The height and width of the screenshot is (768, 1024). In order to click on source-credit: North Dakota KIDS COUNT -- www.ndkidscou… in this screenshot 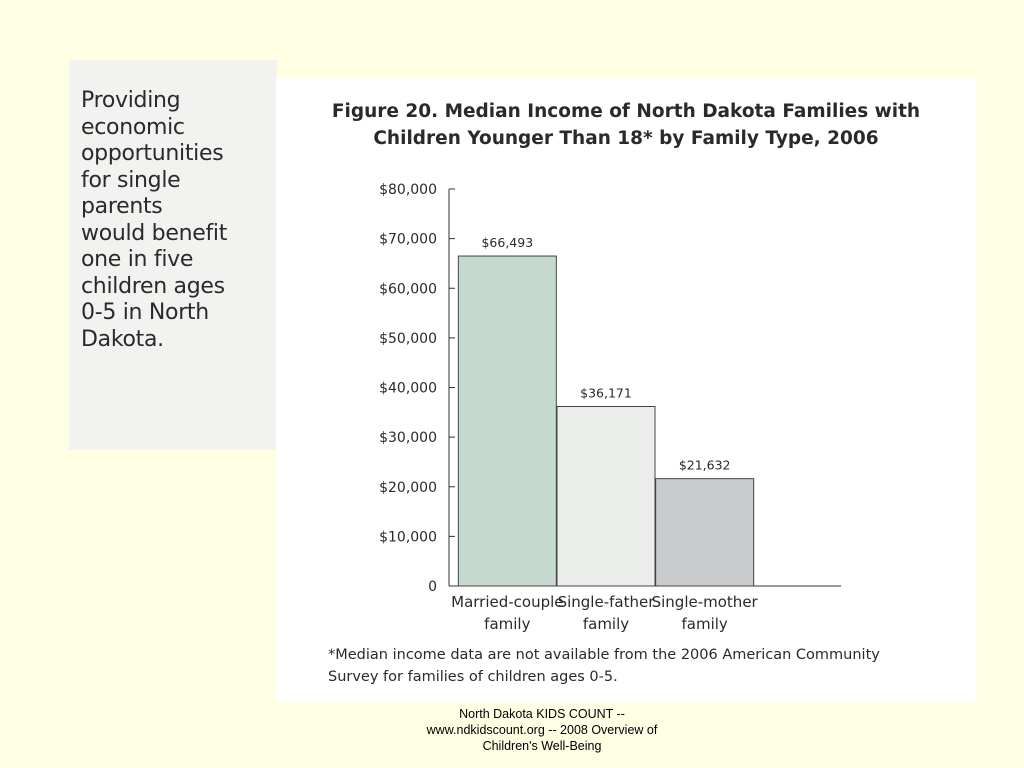, I will do `click(542, 730)`.